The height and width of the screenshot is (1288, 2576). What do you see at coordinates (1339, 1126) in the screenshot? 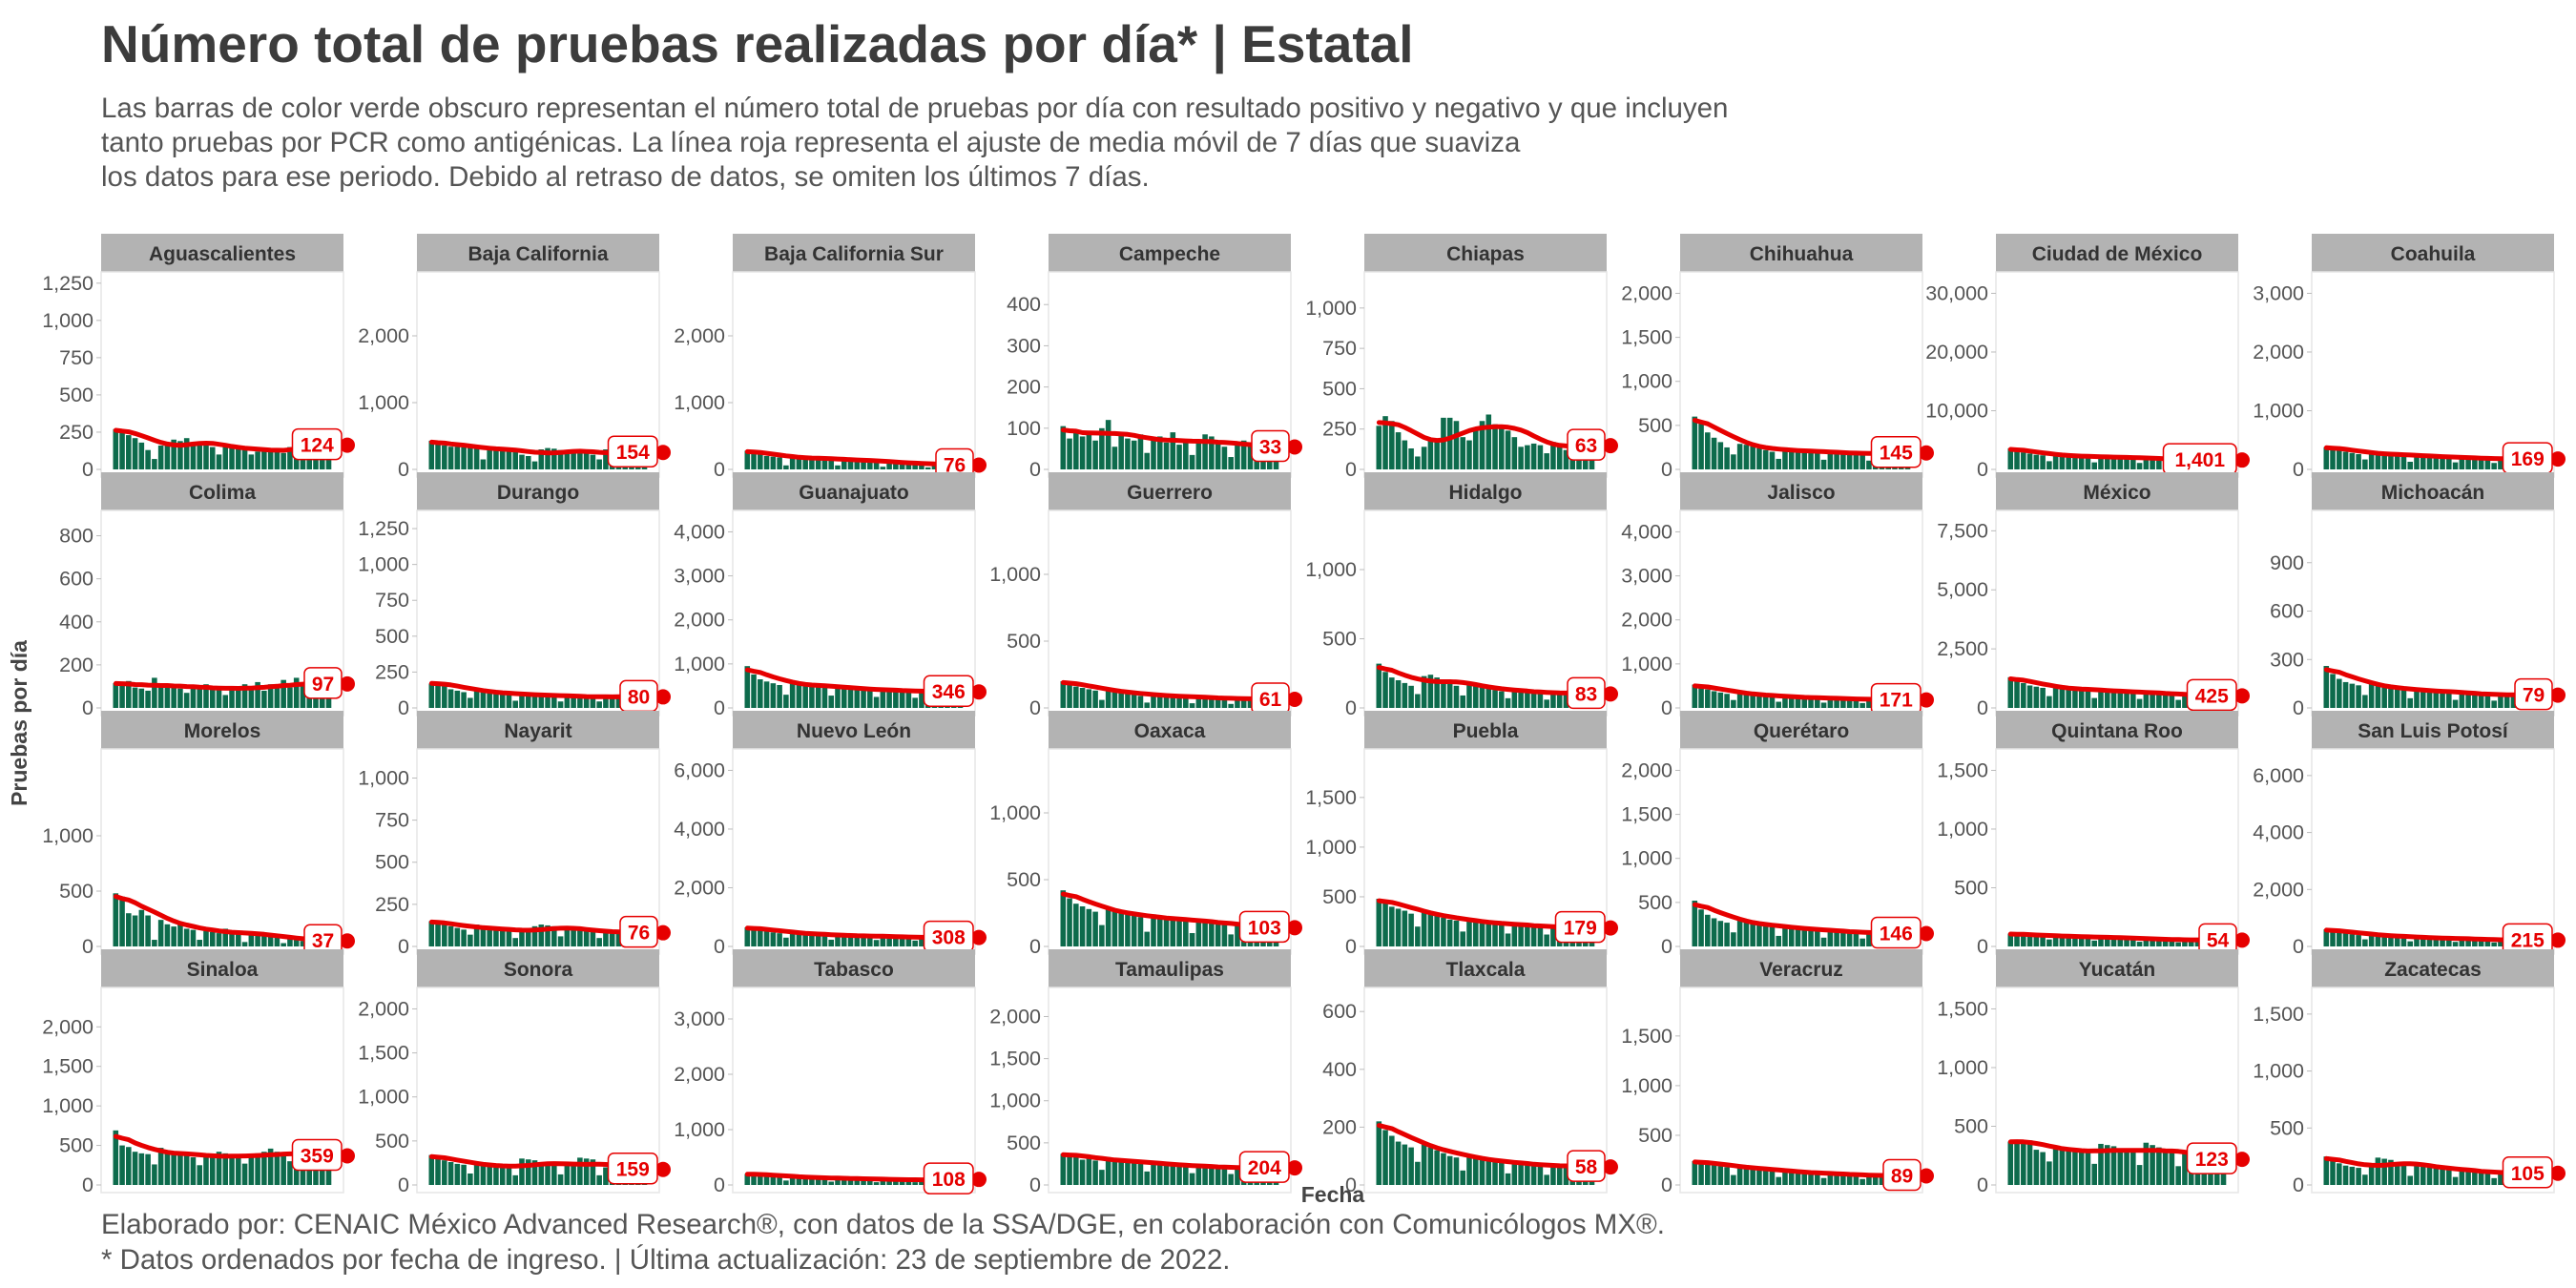
I see `y-tick-label: 200` at bounding box center [1339, 1126].